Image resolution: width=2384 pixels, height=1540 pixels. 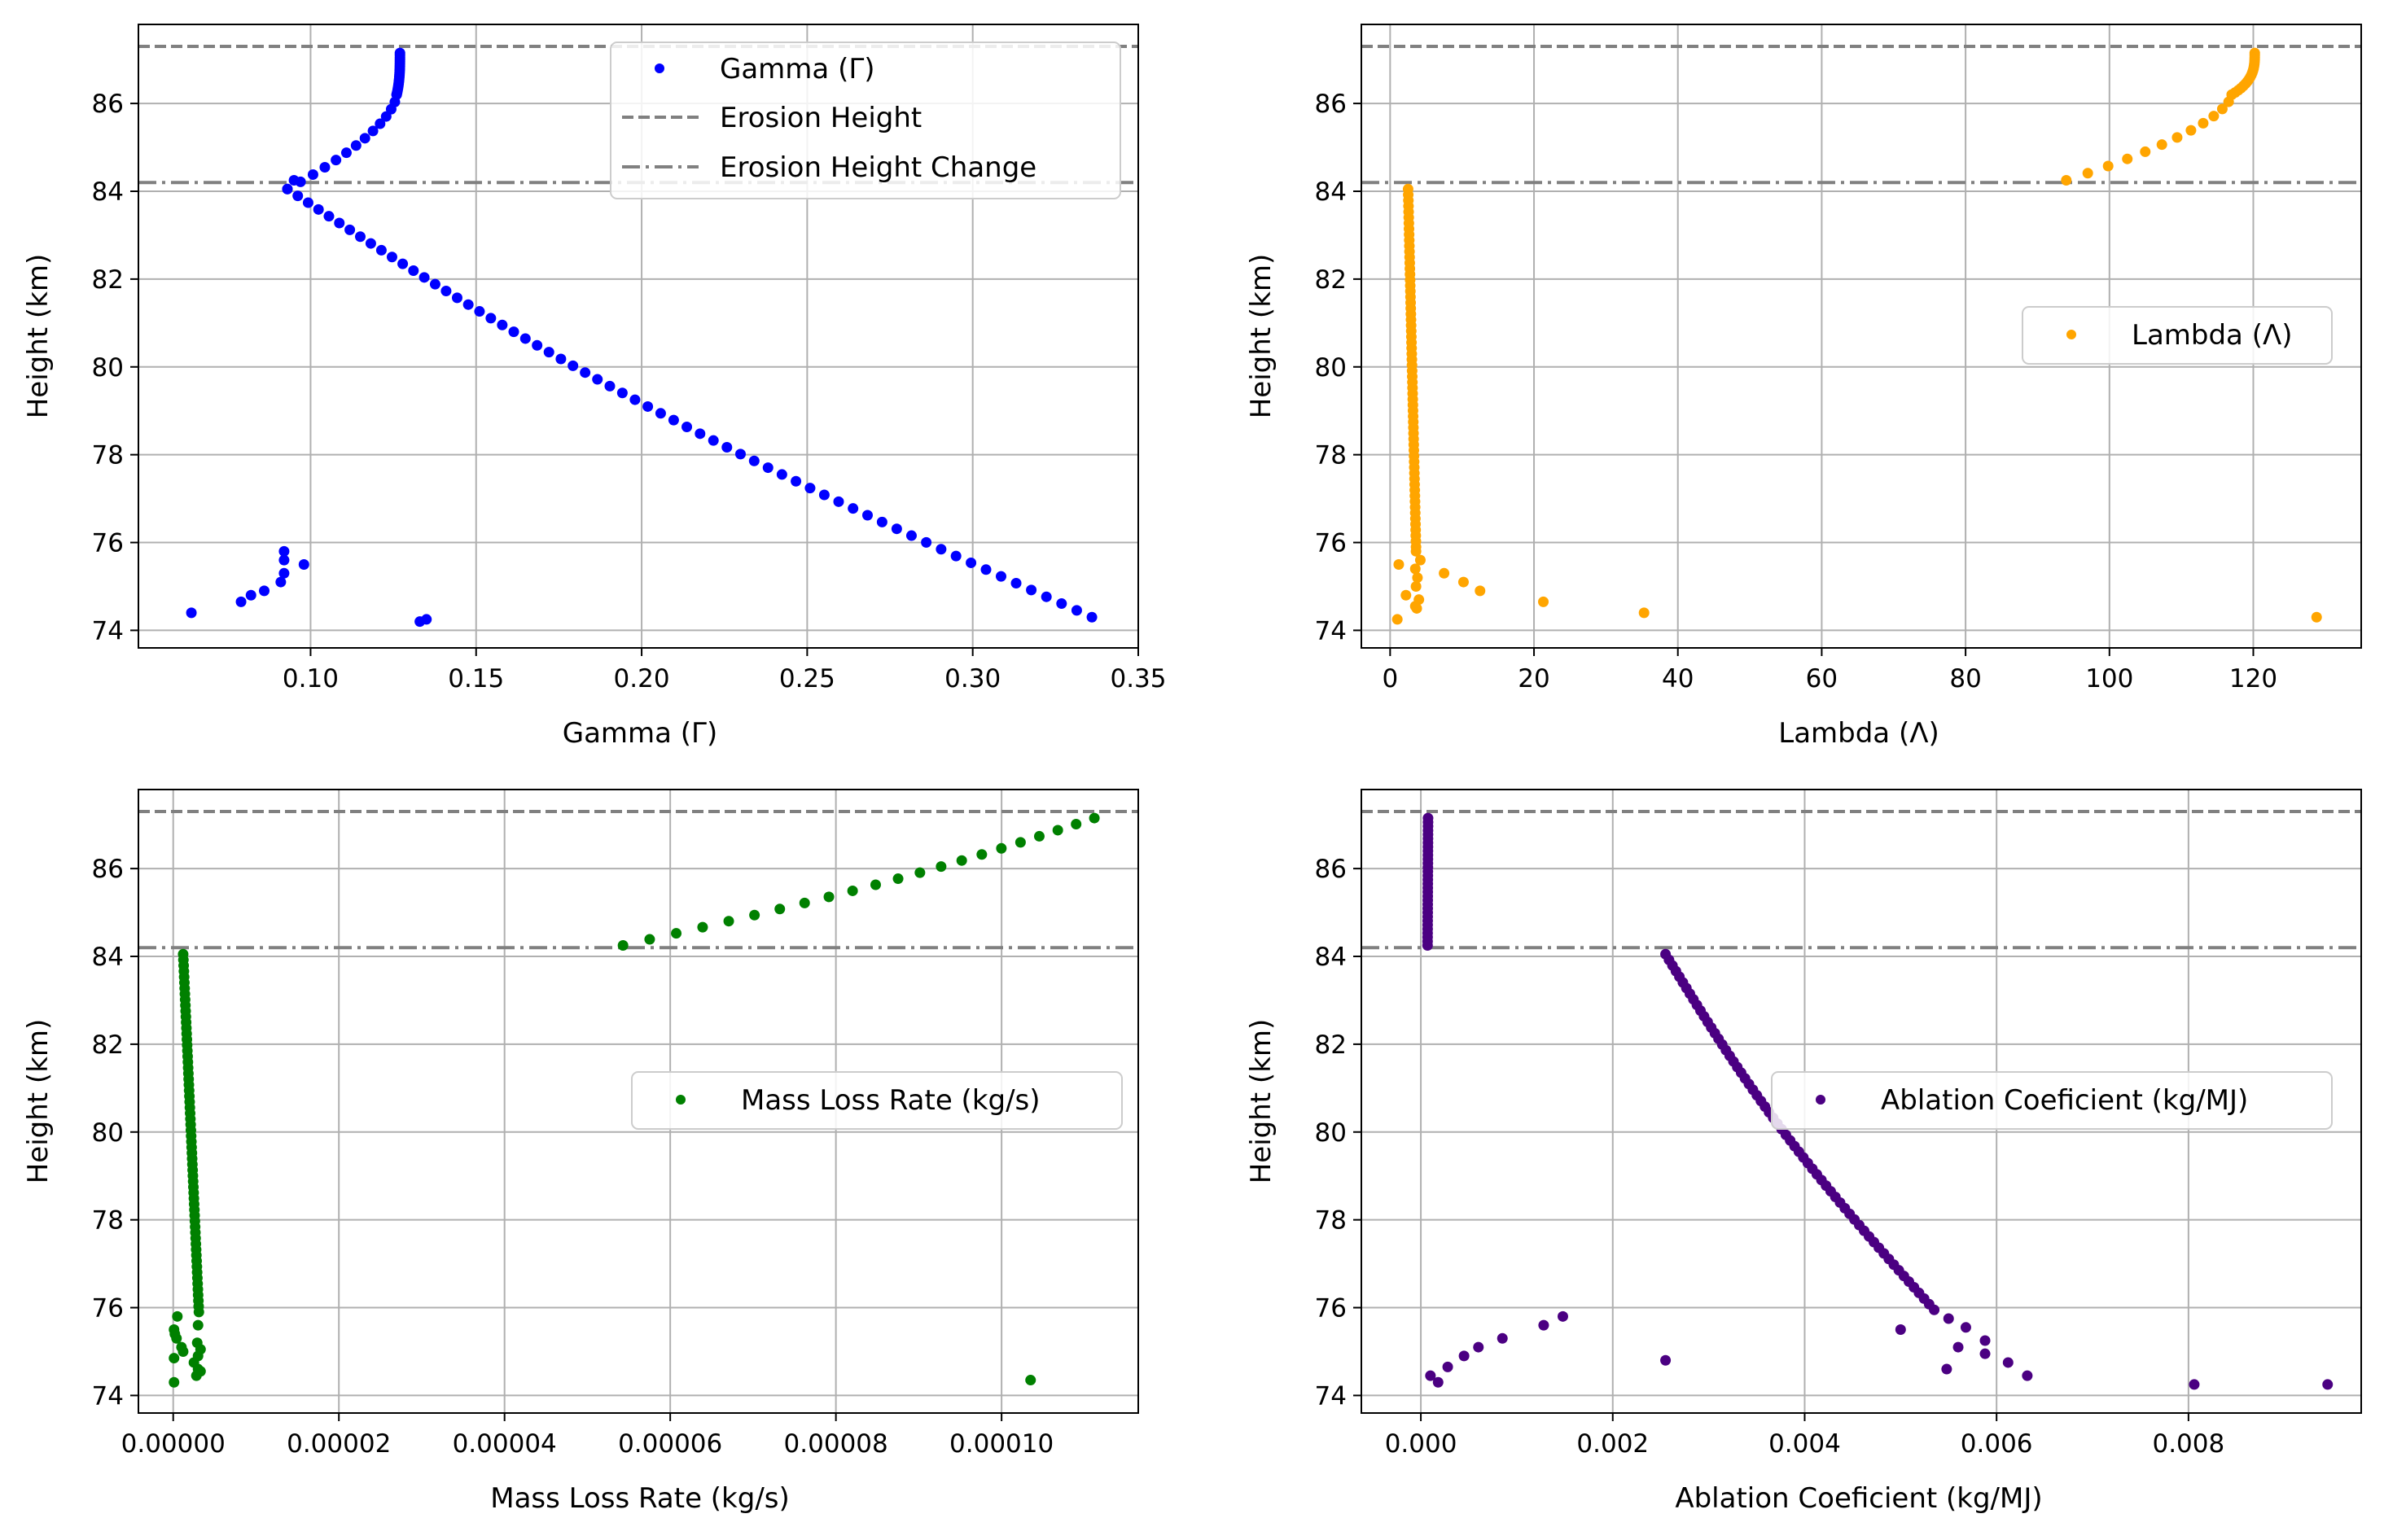 I want to click on panel-lambda-ytick-label: 82, so click(x=1331, y=280).